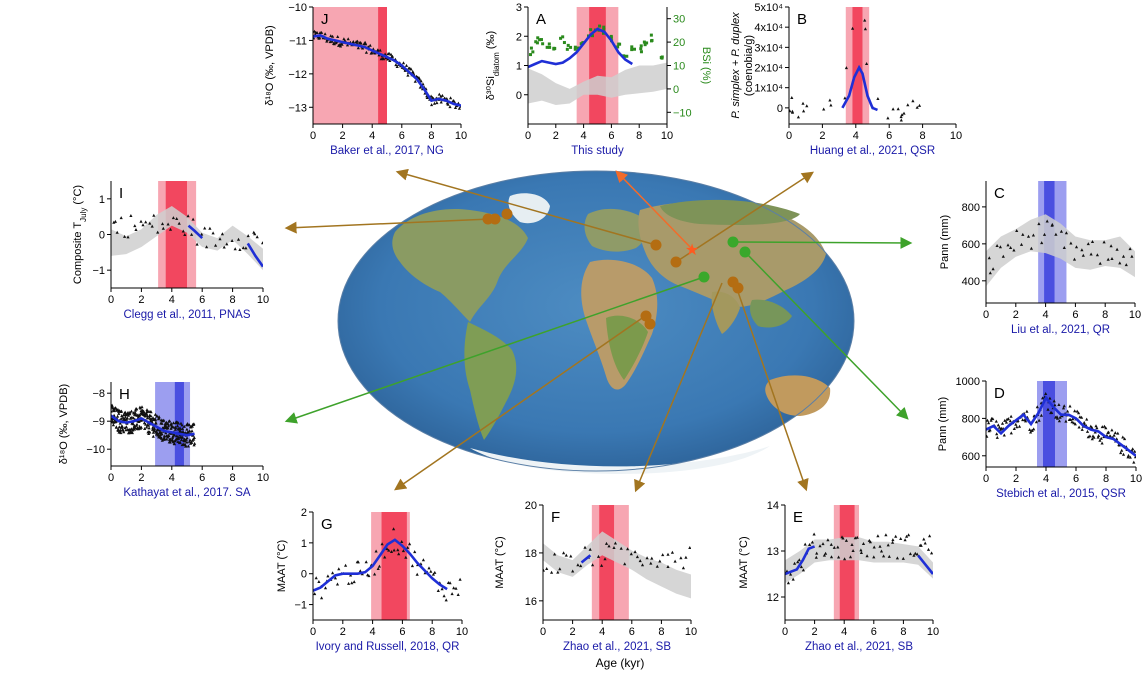 This screenshot has height=676, width=1146. What do you see at coordinates (661, 632) in the screenshot?
I see `x-tick-label: 8` at bounding box center [661, 632].